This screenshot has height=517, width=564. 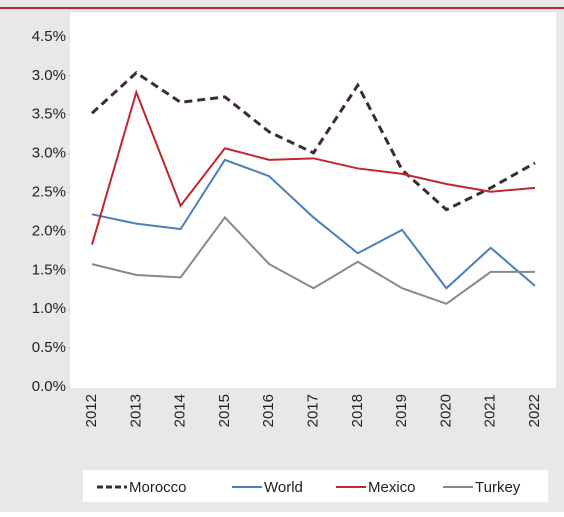 What do you see at coordinates (313, 260) in the screenshot?
I see `line-series` at bounding box center [313, 260].